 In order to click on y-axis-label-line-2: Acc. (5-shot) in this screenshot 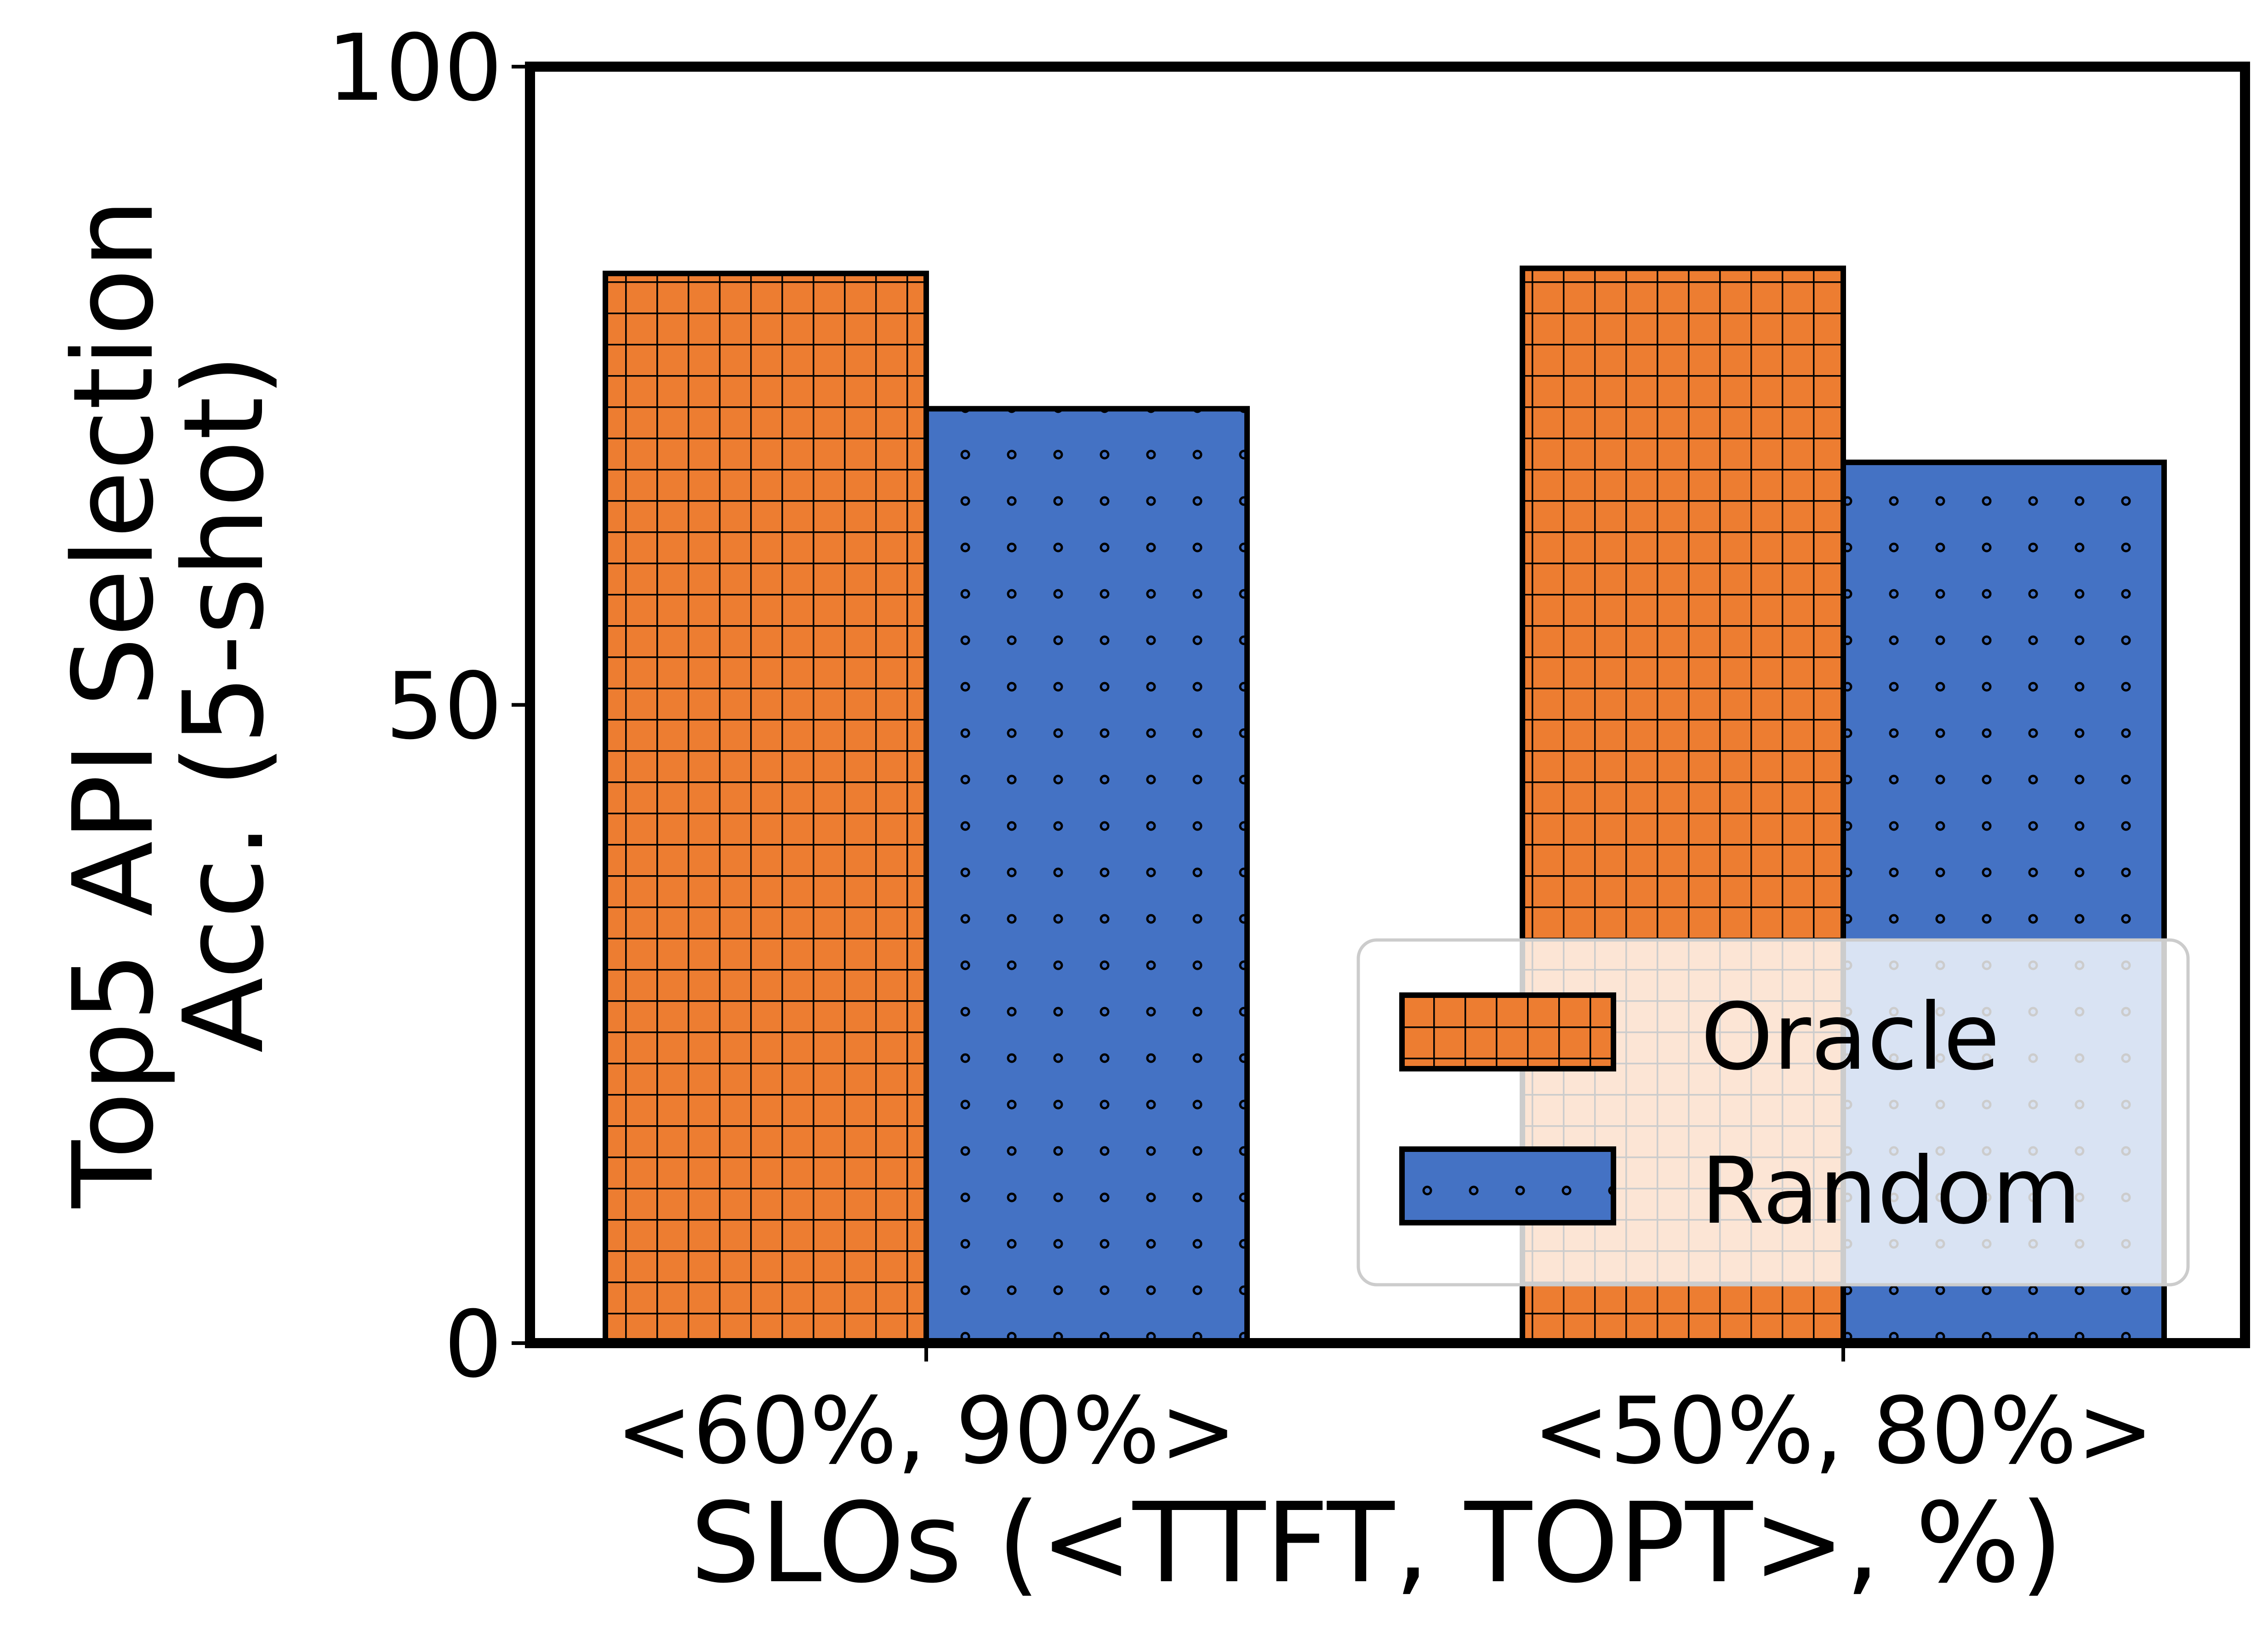, I will do `click(224, 703)`.